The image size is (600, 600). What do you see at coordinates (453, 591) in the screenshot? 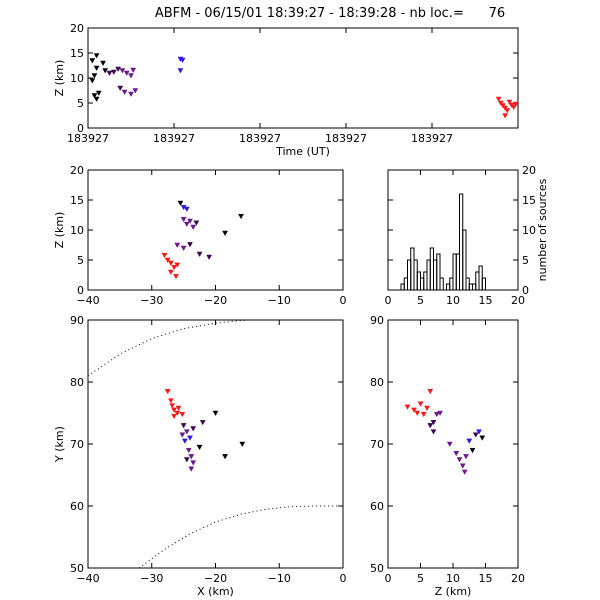
I see `z-y-xlabel: Z (km)` at bounding box center [453, 591].